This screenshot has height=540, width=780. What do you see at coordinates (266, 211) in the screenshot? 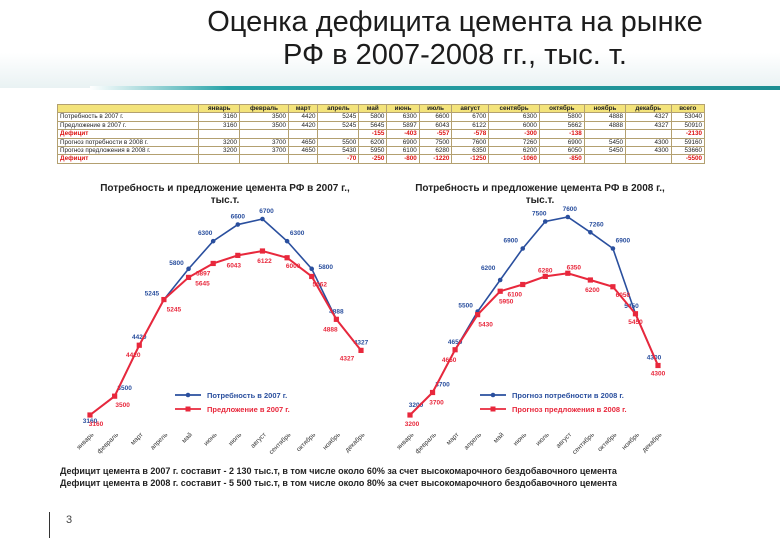
I see `data-label: 6700` at bounding box center [266, 211].